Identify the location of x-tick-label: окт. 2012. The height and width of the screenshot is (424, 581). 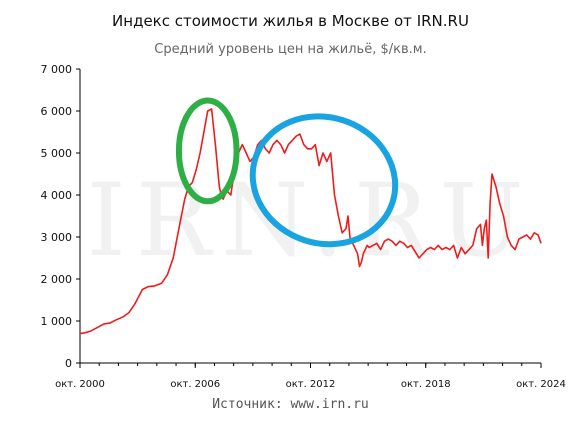
(311, 384).